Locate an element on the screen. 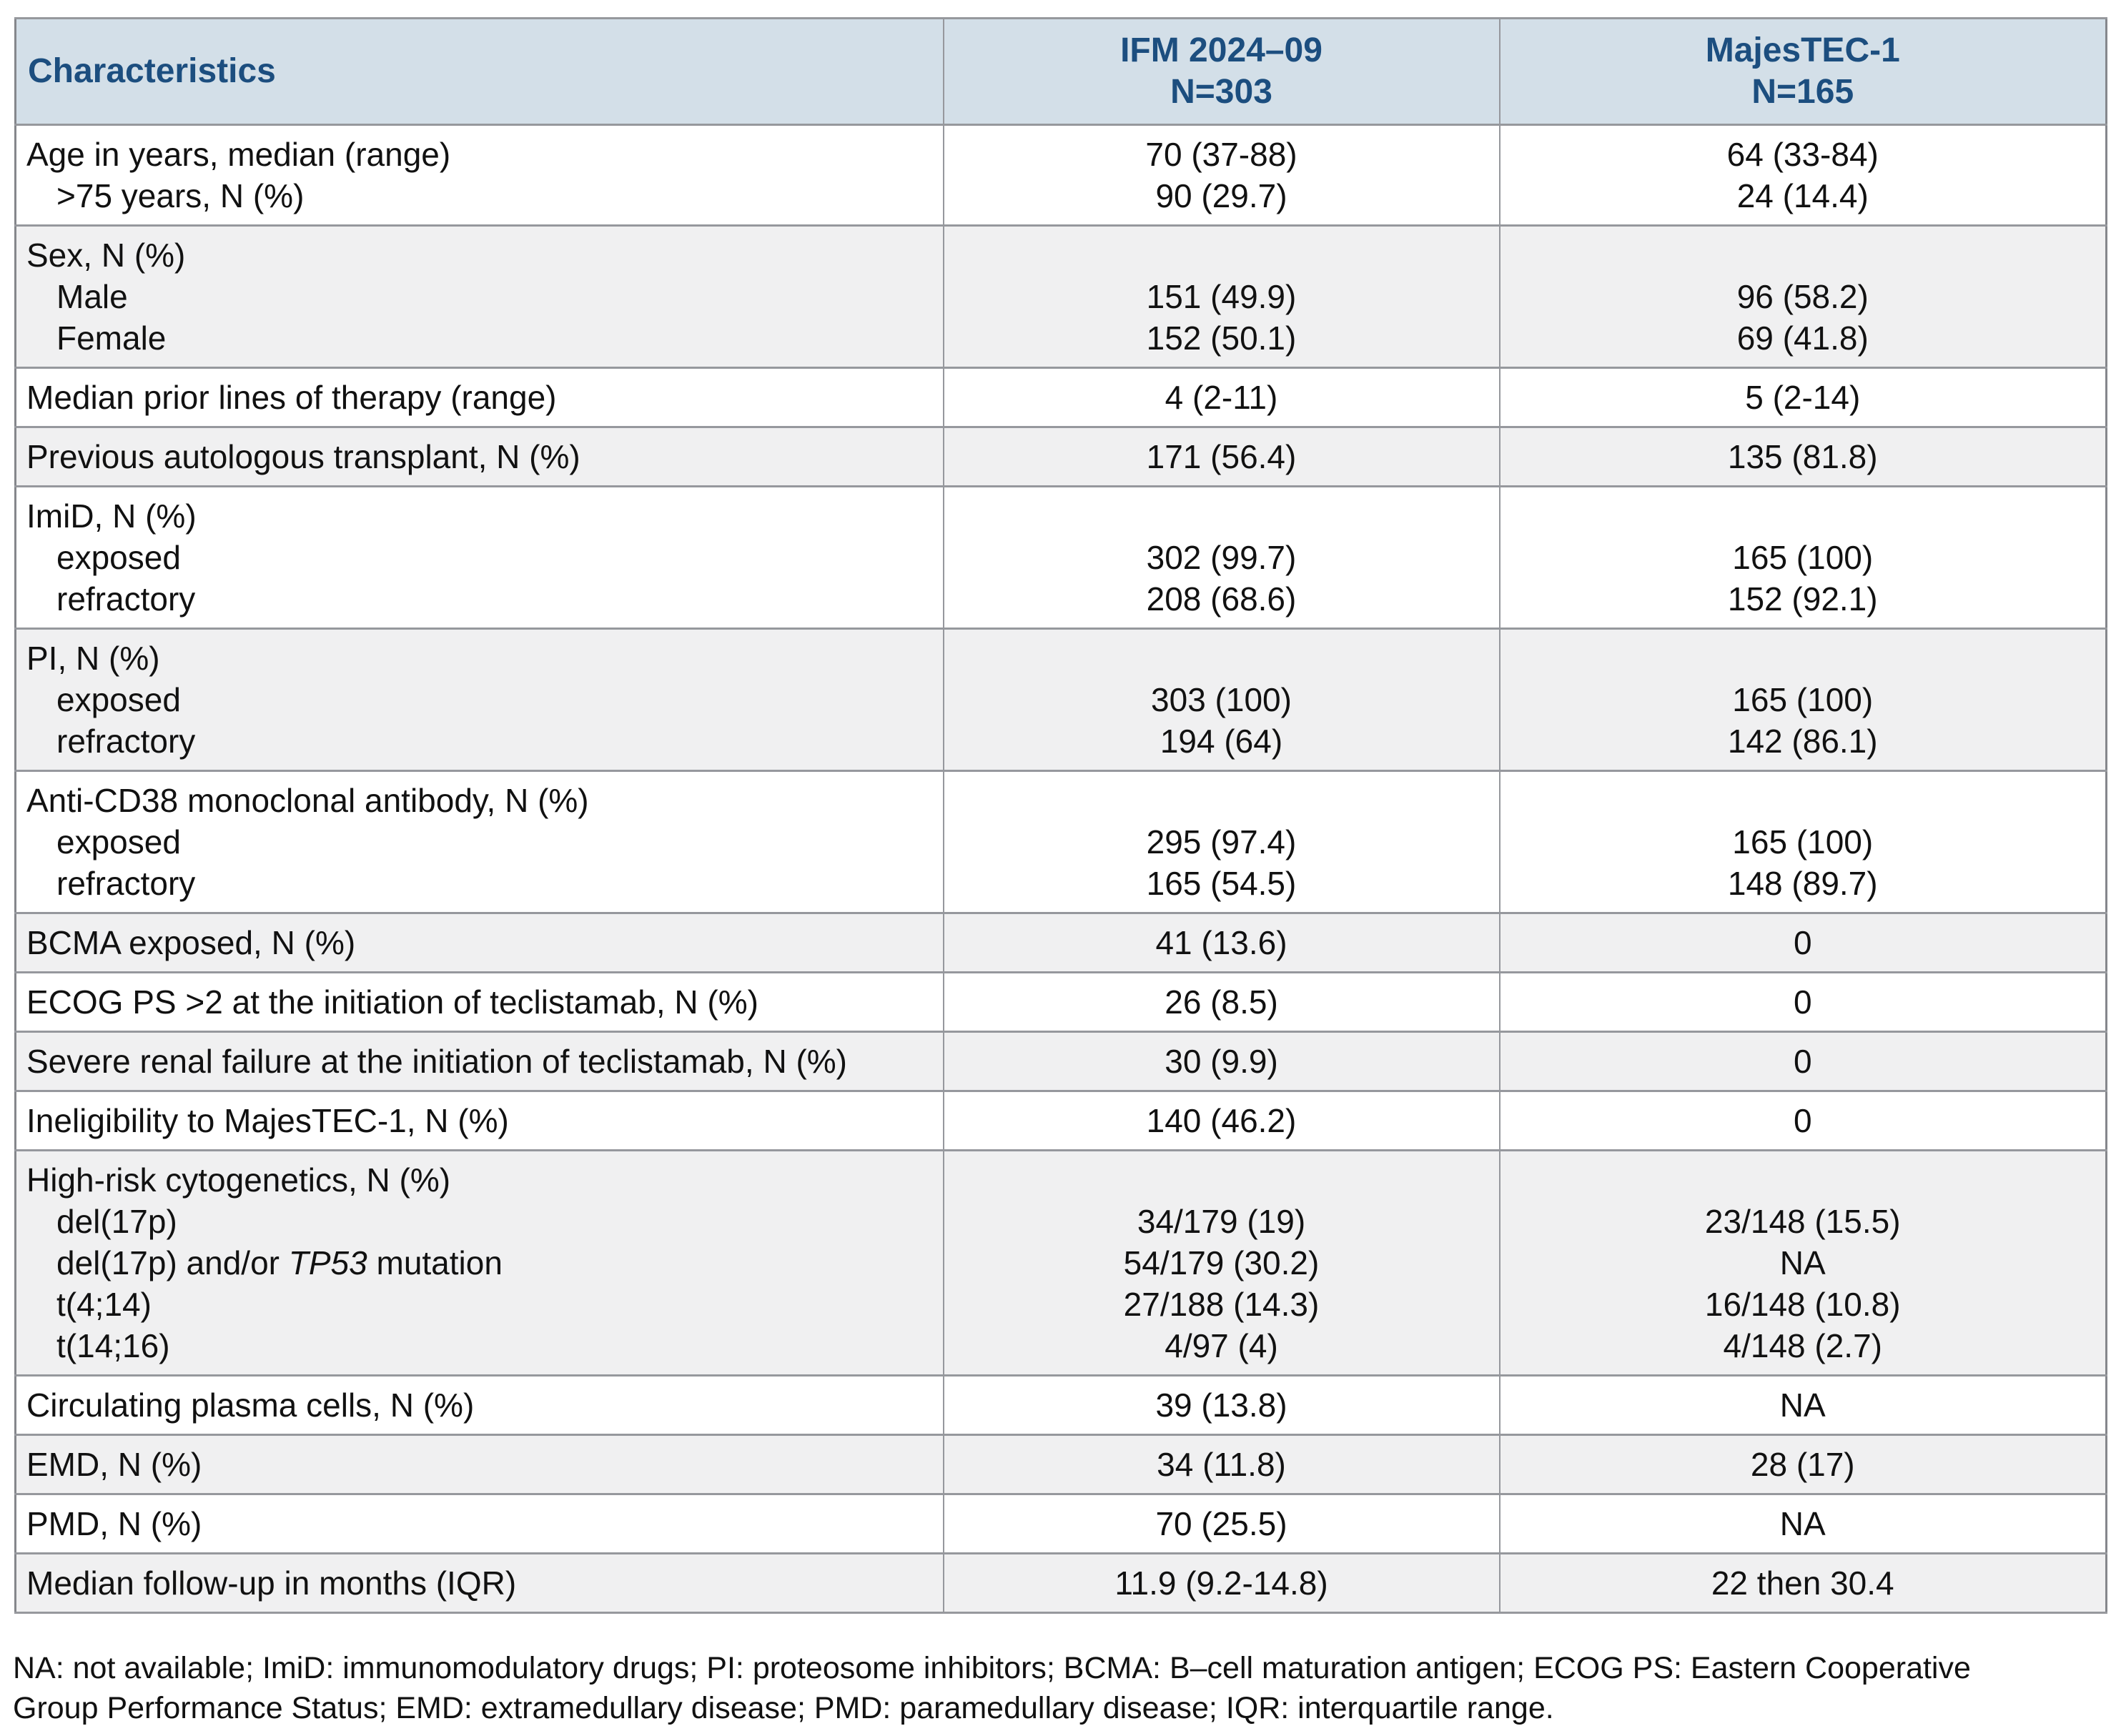 The image size is (2116, 1736). ifm-value-cell: 34 (11.8) is located at coordinates (1222, 1464).